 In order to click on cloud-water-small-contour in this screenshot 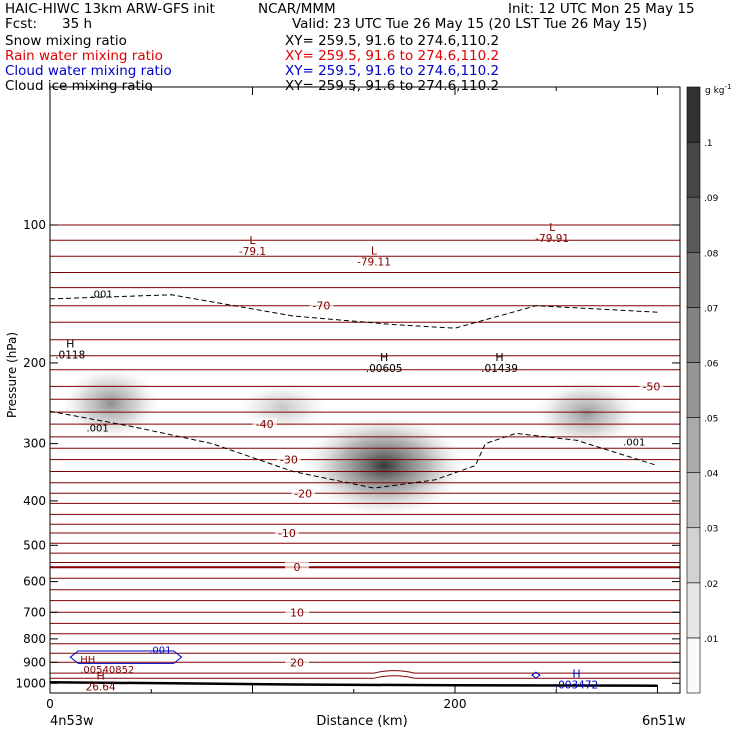, I will do `click(536, 675)`.